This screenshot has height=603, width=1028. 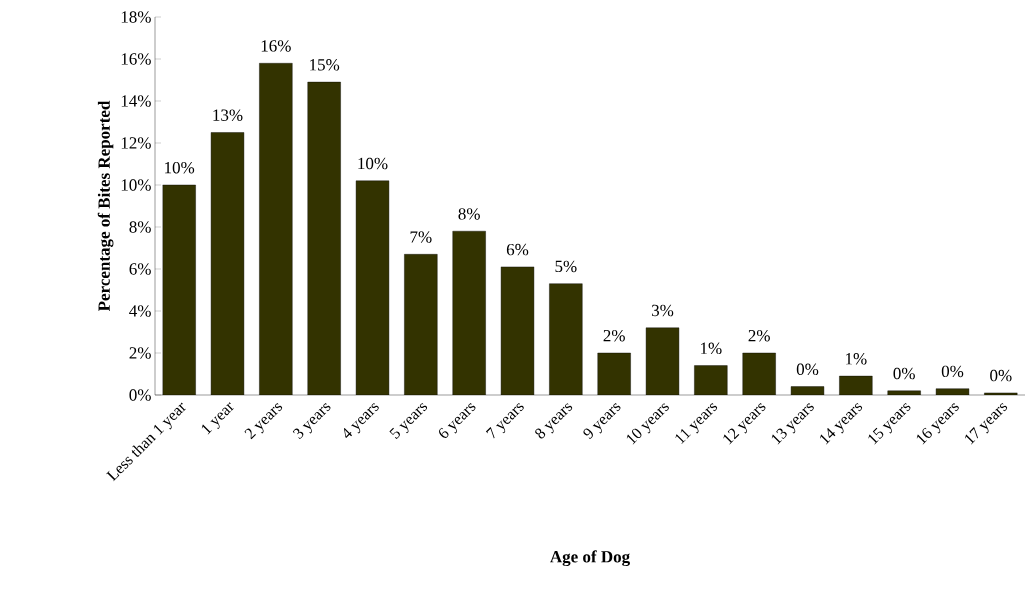 What do you see at coordinates (136, 17) in the screenshot?
I see `y-tick-label: 18%` at bounding box center [136, 17].